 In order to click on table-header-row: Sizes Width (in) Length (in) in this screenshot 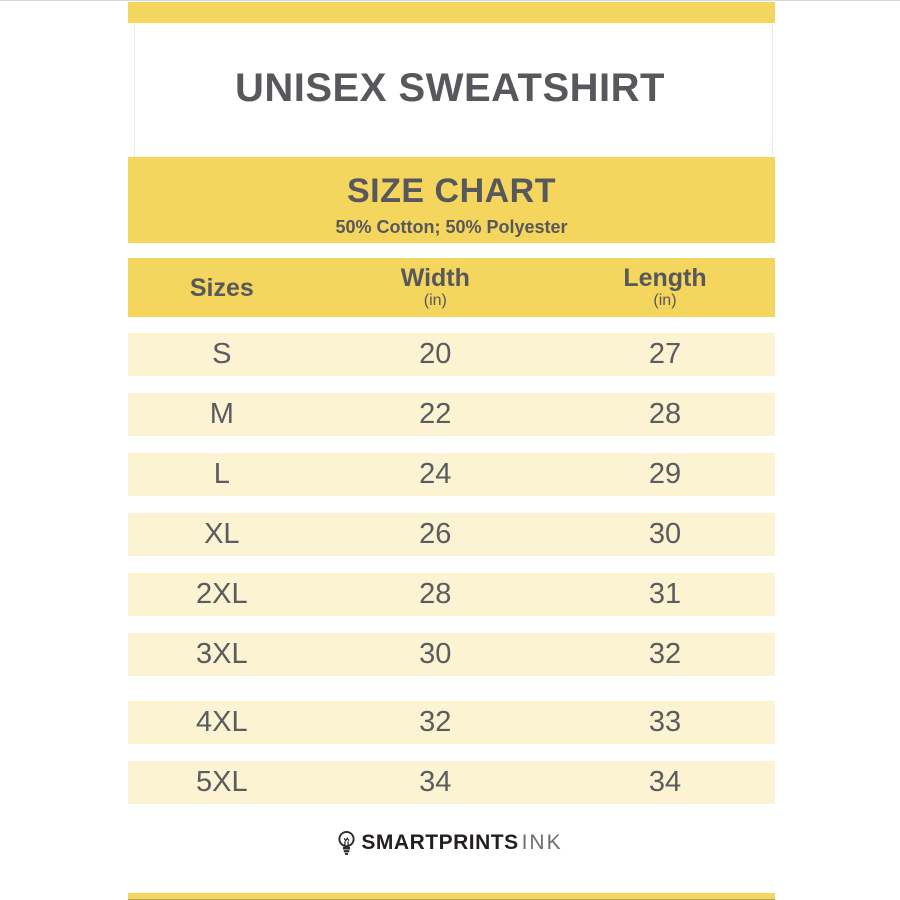, I will do `click(451, 287)`.